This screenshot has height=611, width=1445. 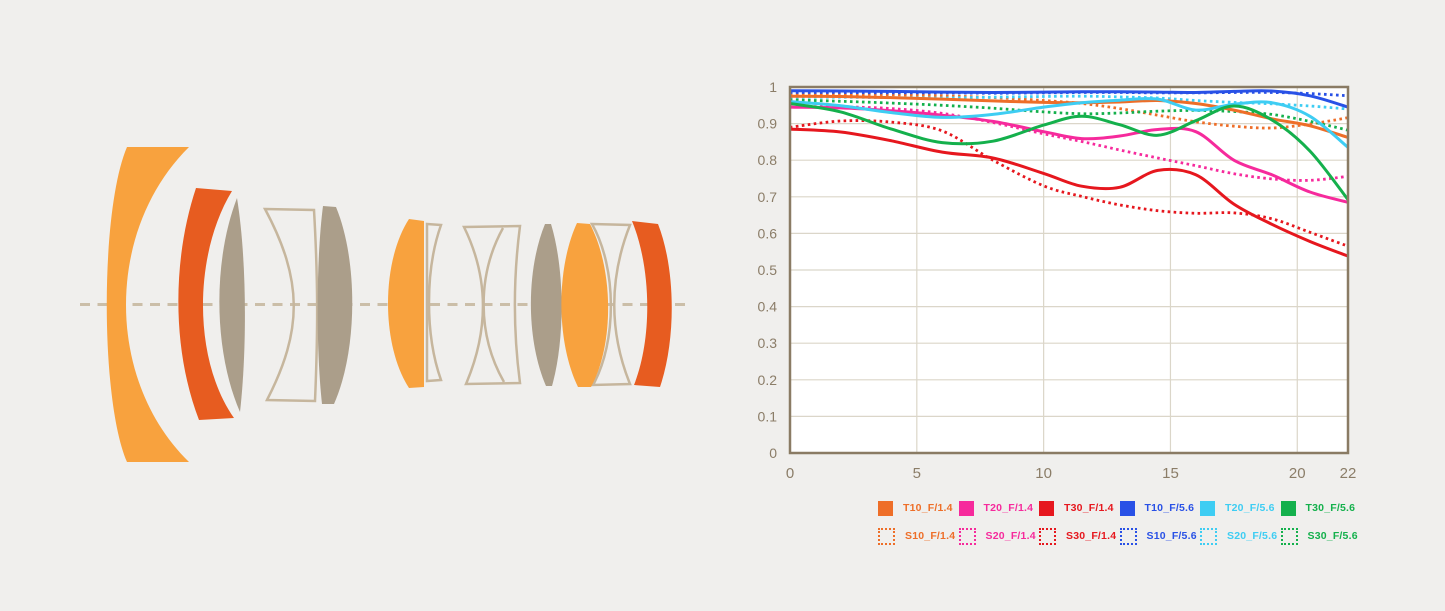 What do you see at coordinates (1330, 508) in the screenshot?
I see `legend-label: T30_F/5.6` at bounding box center [1330, 508].